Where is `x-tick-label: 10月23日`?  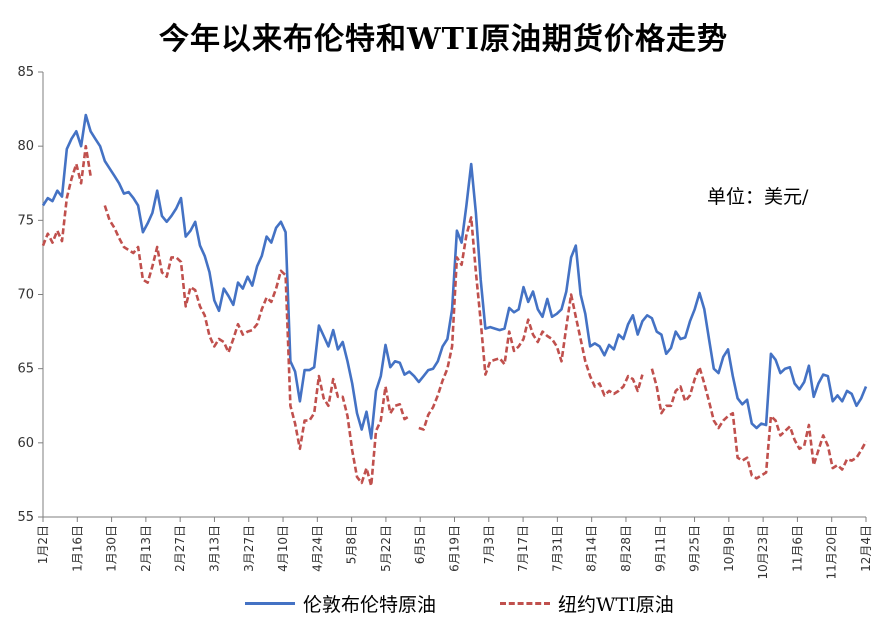 x-tick-label: 10月23日 is located at coordinates (763, 552).